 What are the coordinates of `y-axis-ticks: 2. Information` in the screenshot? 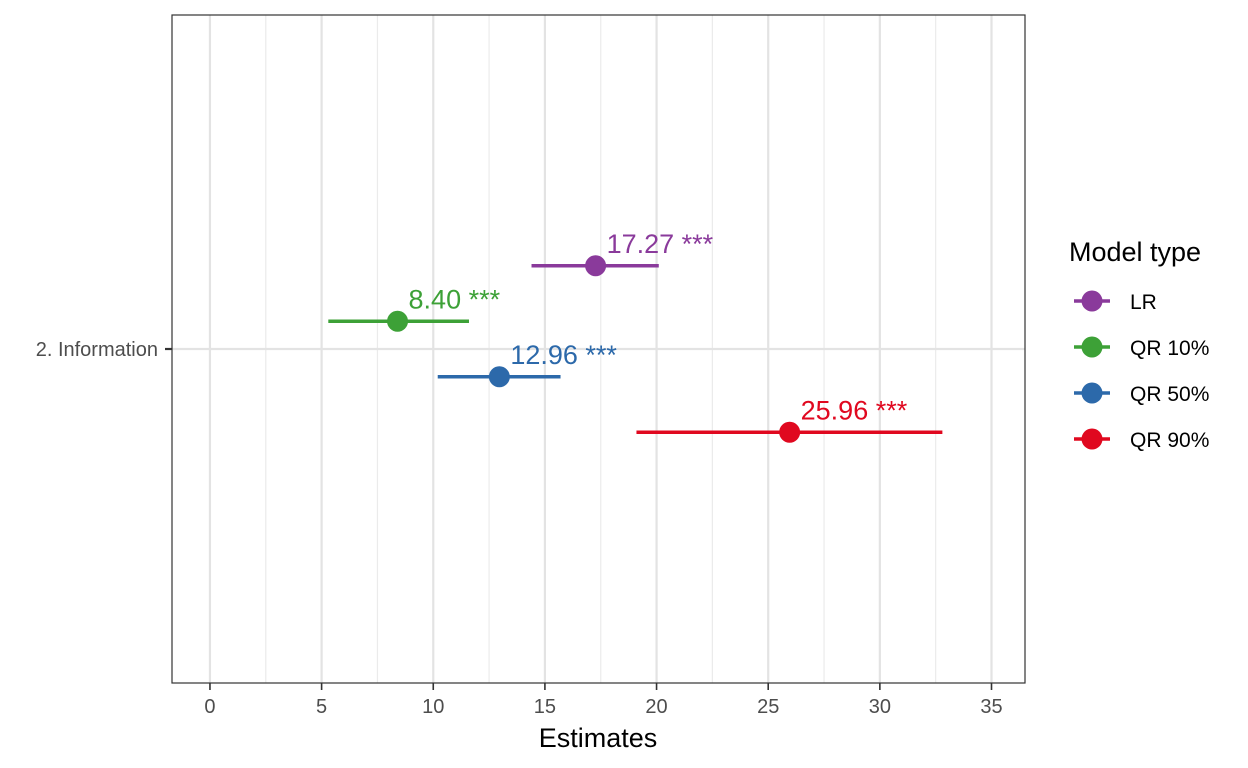 It's located at (104, 350).